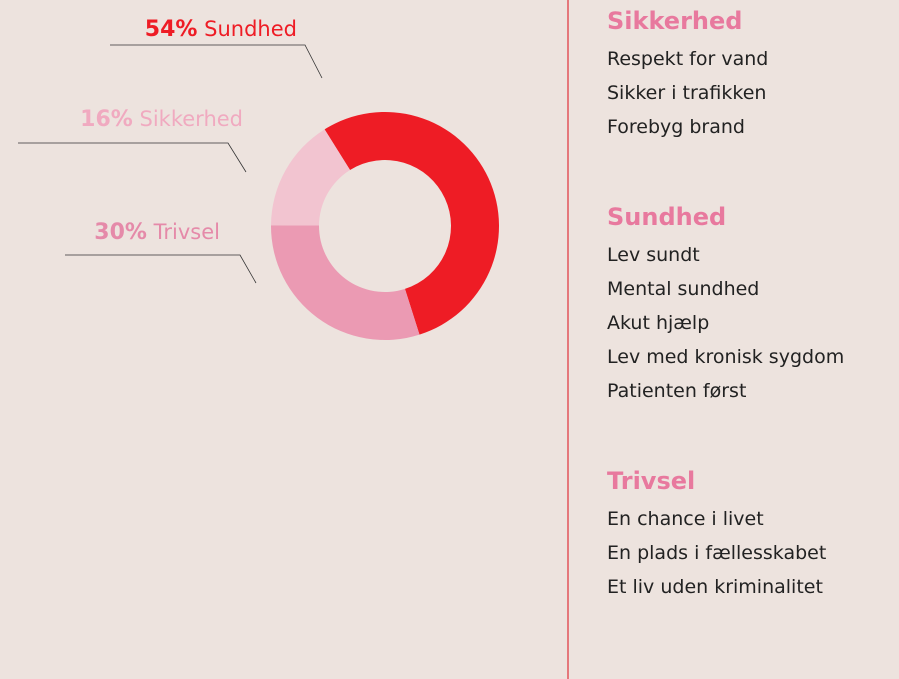 The height and width of the screenshot is (679, 899). Describe the element at coordinates (687, 93) in the screenshot. I see `section-item: Sikker i trafikken` at that location.